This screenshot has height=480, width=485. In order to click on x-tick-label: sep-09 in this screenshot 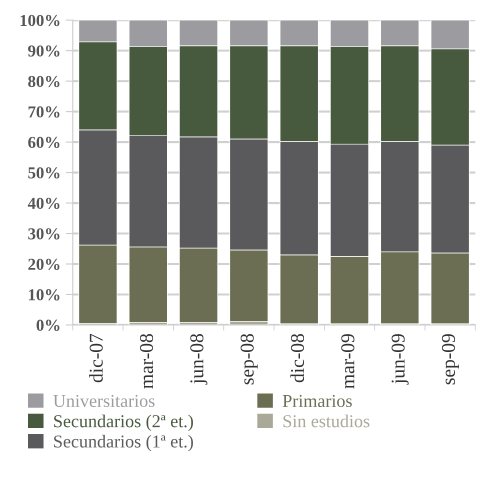, I will do `click(450, 359)`.